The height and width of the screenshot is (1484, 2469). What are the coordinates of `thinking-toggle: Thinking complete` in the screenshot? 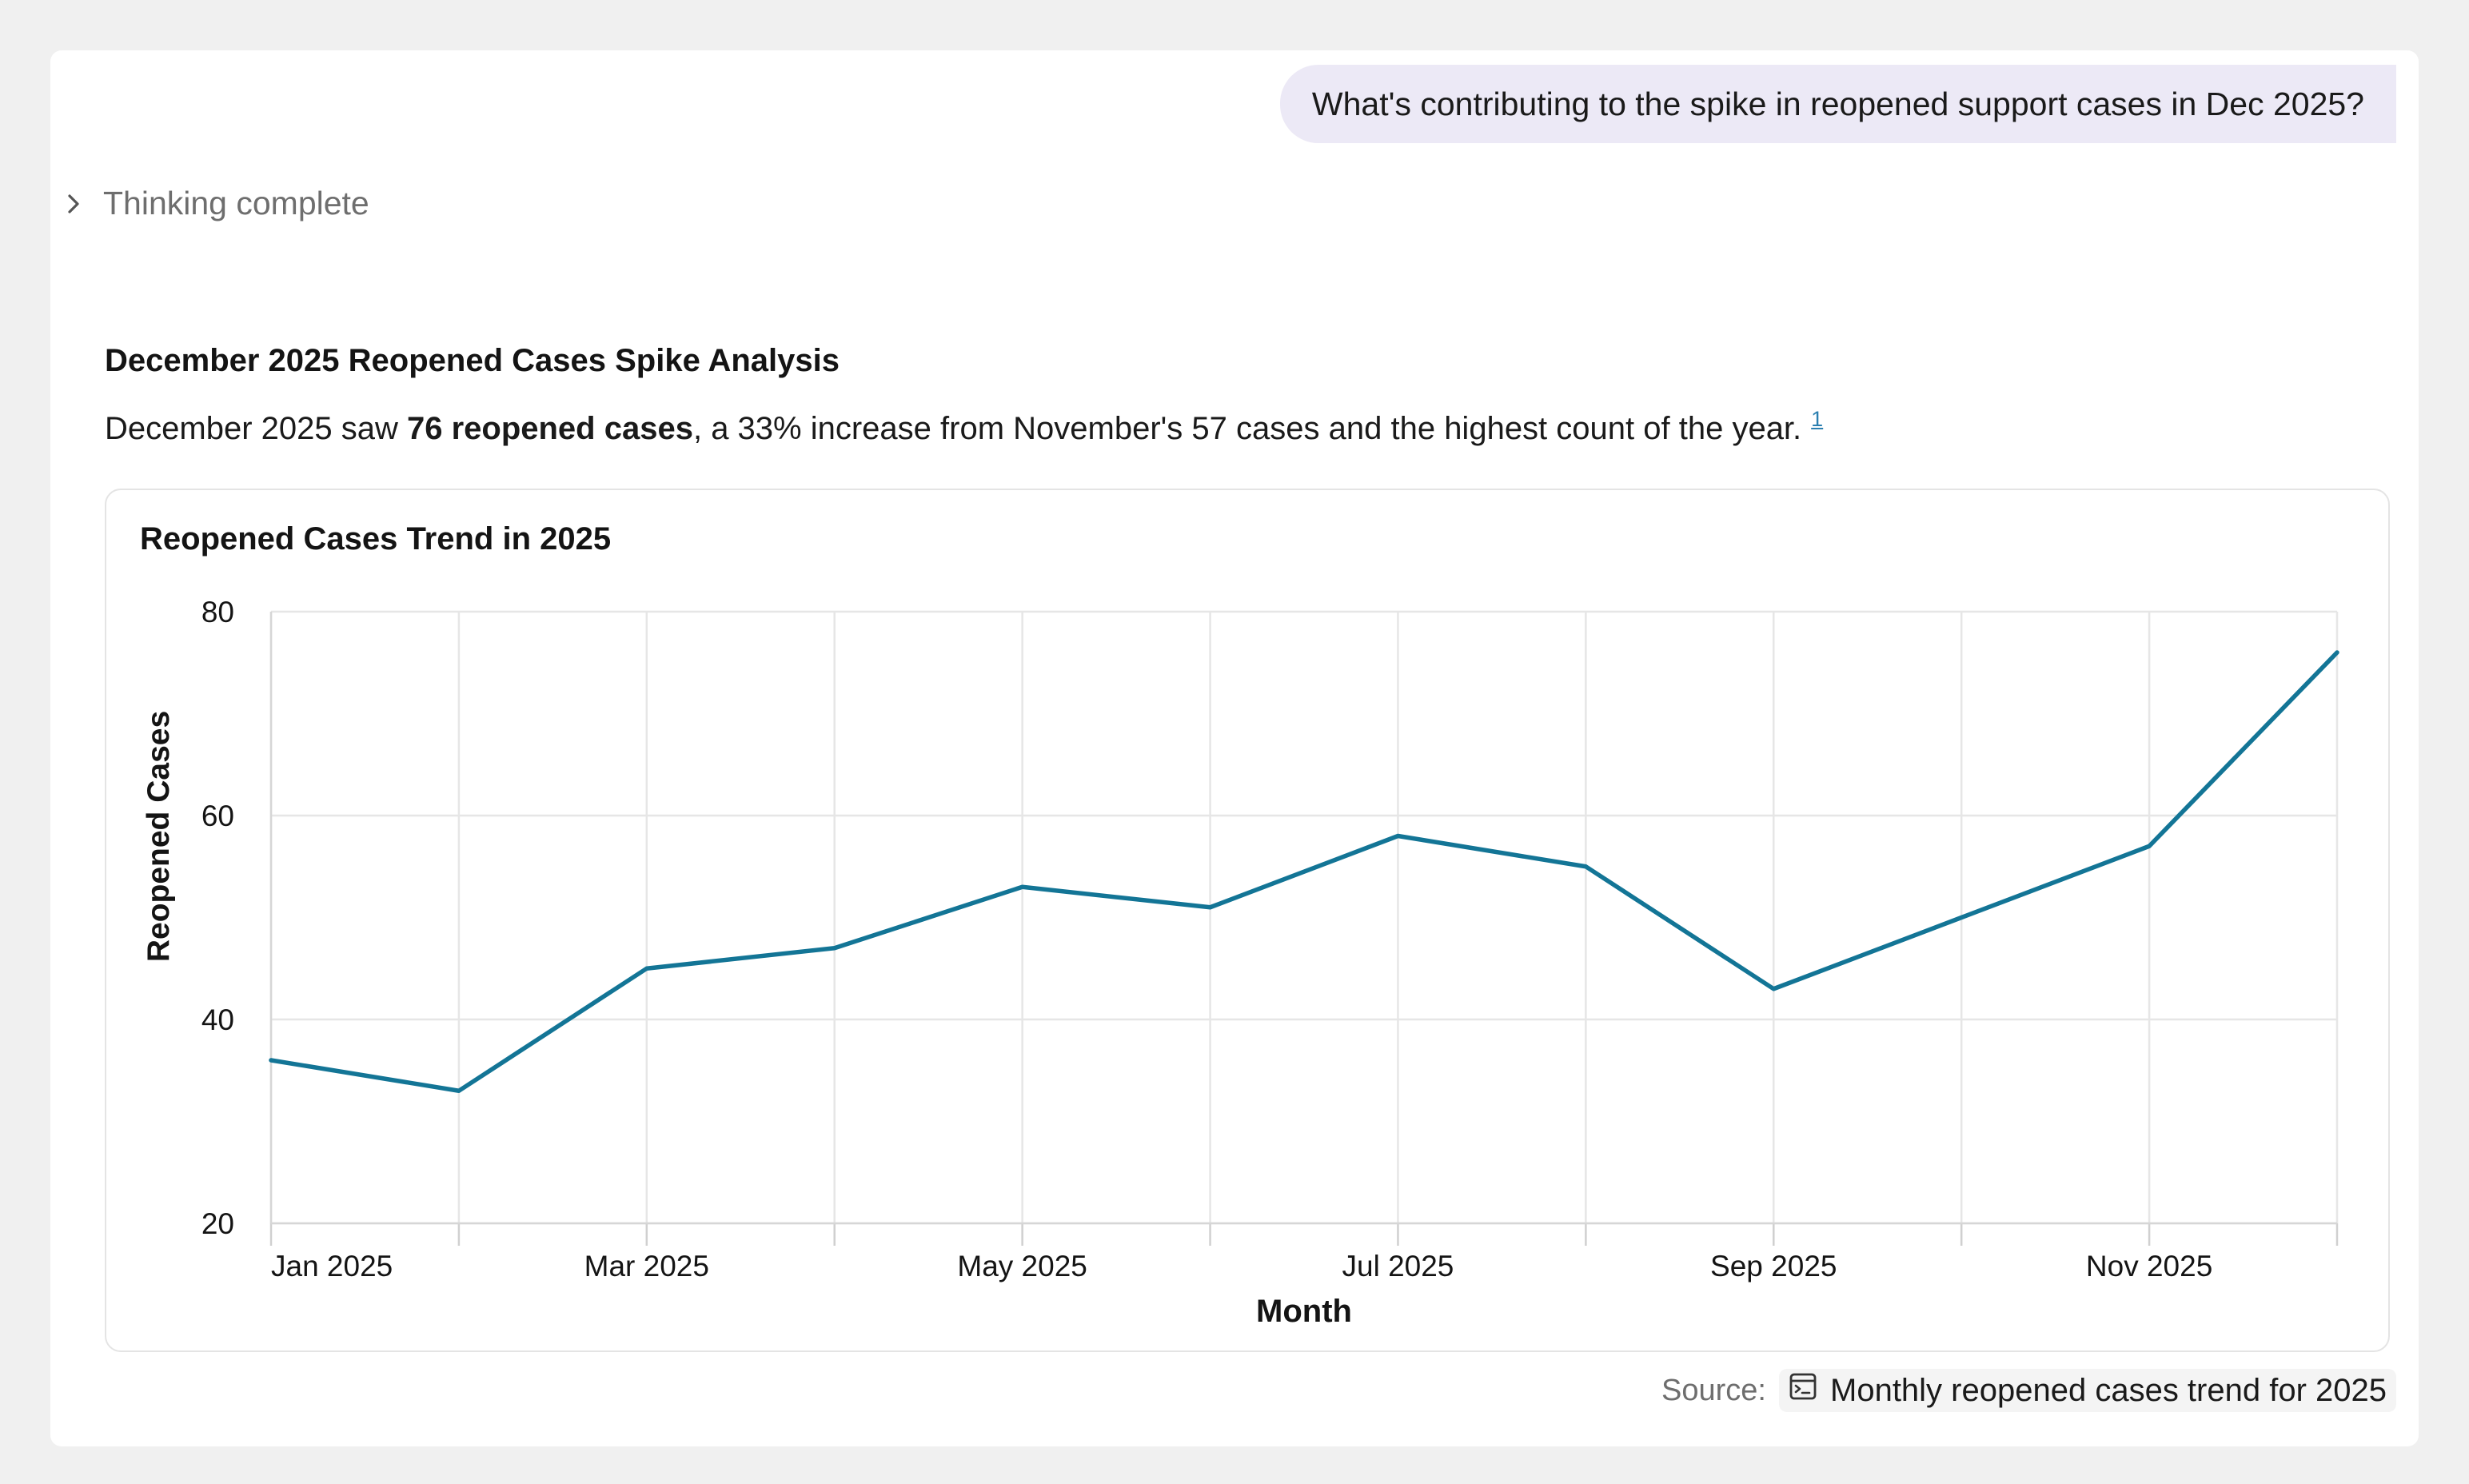 It's located at (217, 203).